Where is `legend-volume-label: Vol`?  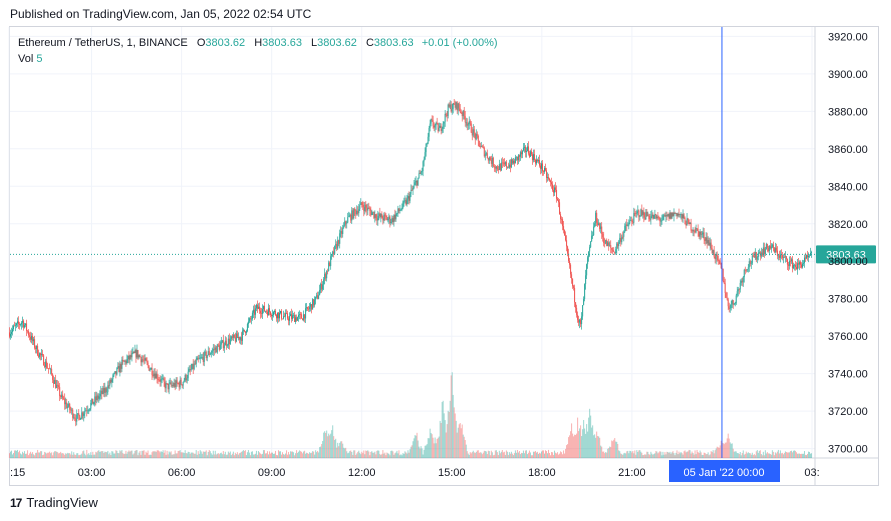 legend-volume-label: Vol is located at coordinates (26, 59).